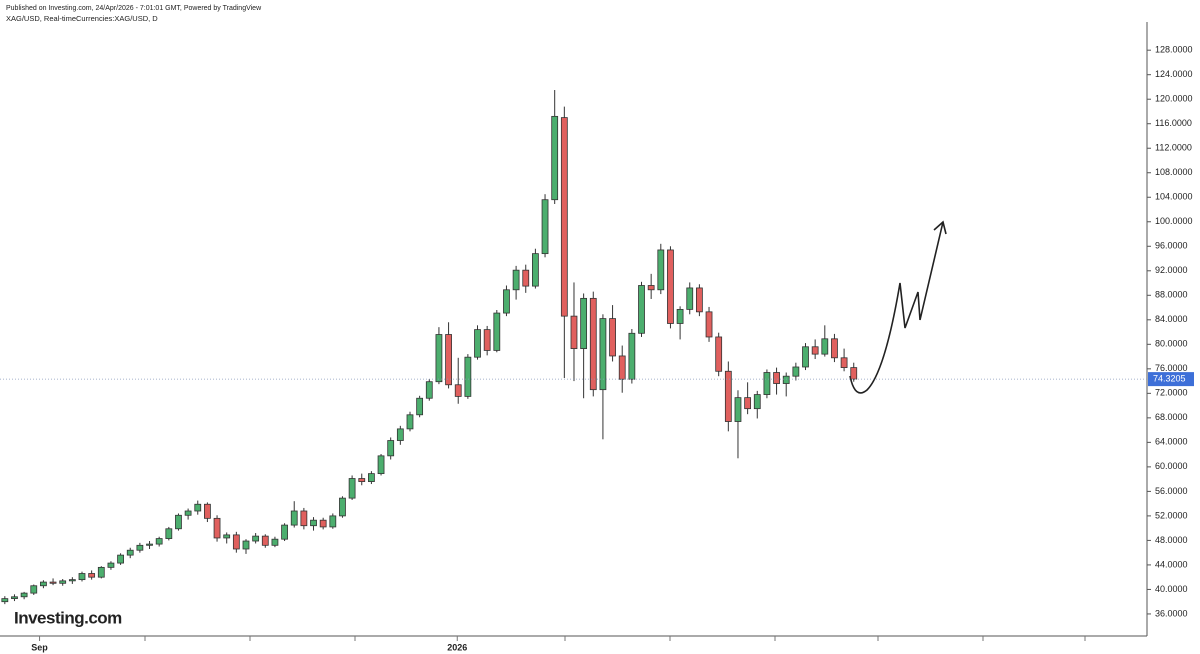 The image size is (1200, 654). What do you see at coordinates (1171, 393) in the screenshot?
I see `y-tick-label: 72.0000` at bounding box center [1171, 393].